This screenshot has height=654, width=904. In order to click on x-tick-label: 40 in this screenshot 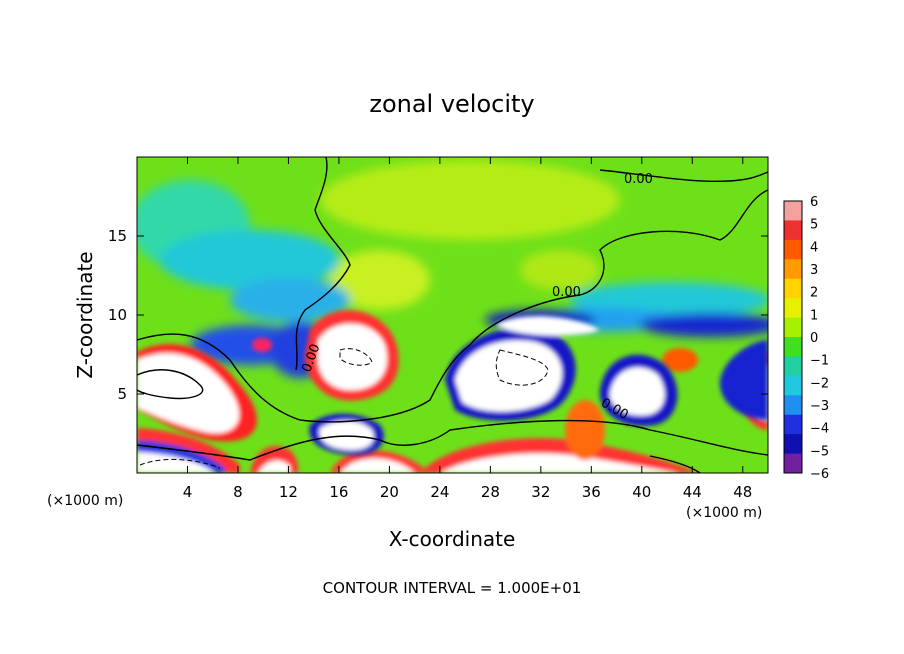, I will do `click(641, 492)`.